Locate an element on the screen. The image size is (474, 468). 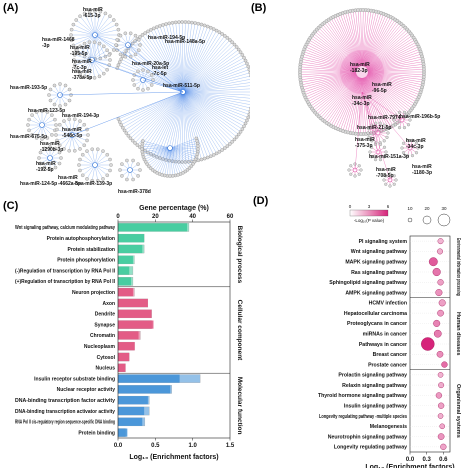
category-label: Prostate cancer is located at coordinates (387, 365).